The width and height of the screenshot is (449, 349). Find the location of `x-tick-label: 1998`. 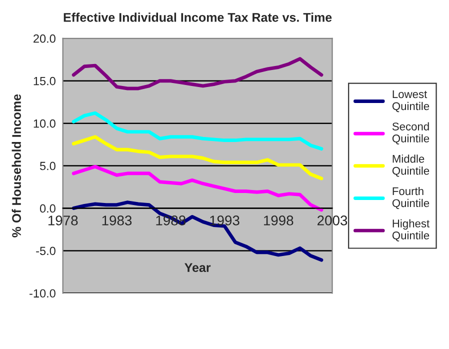

x-tick-label: 1998 is located at coordinates (279, 221).